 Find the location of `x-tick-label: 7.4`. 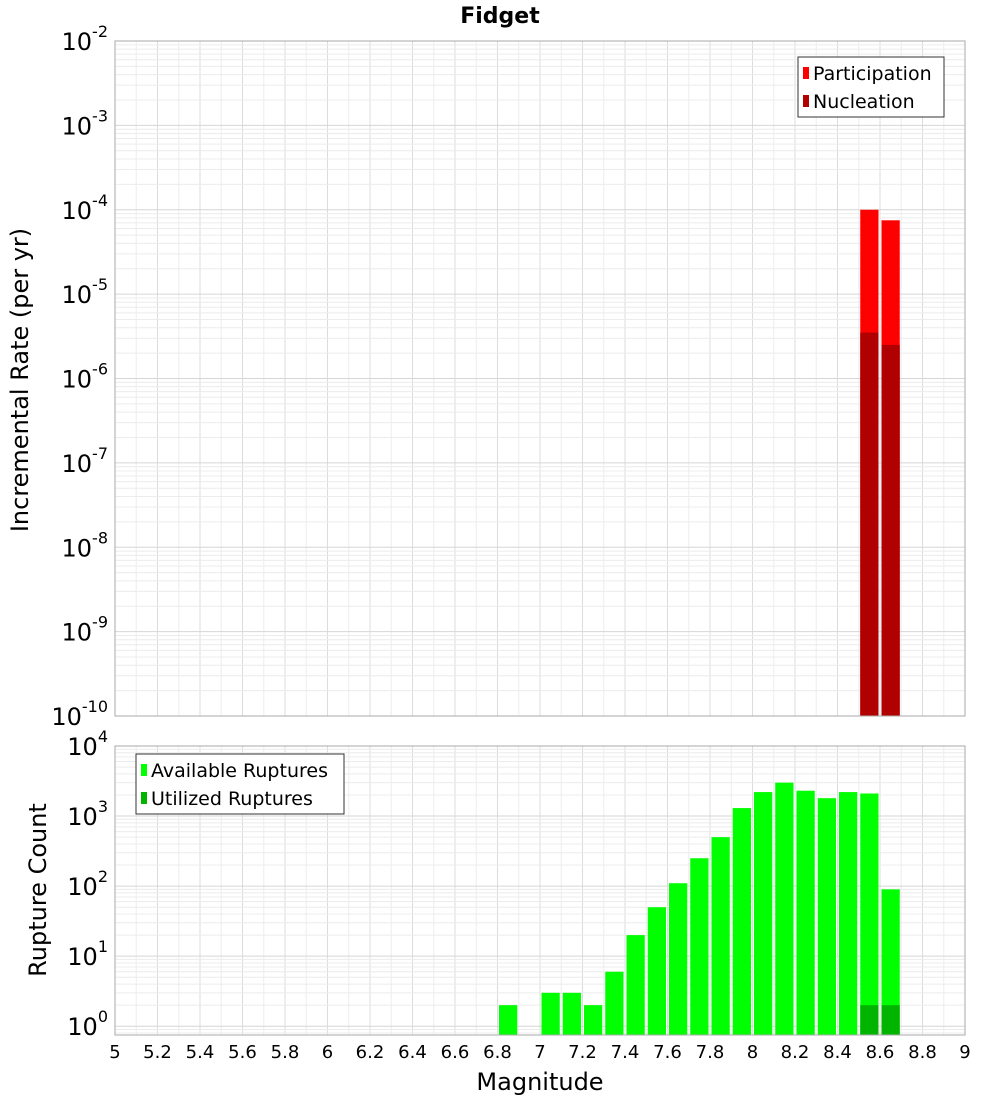

x-tick-label: 7.4 is located at coordinates (625, 1052).